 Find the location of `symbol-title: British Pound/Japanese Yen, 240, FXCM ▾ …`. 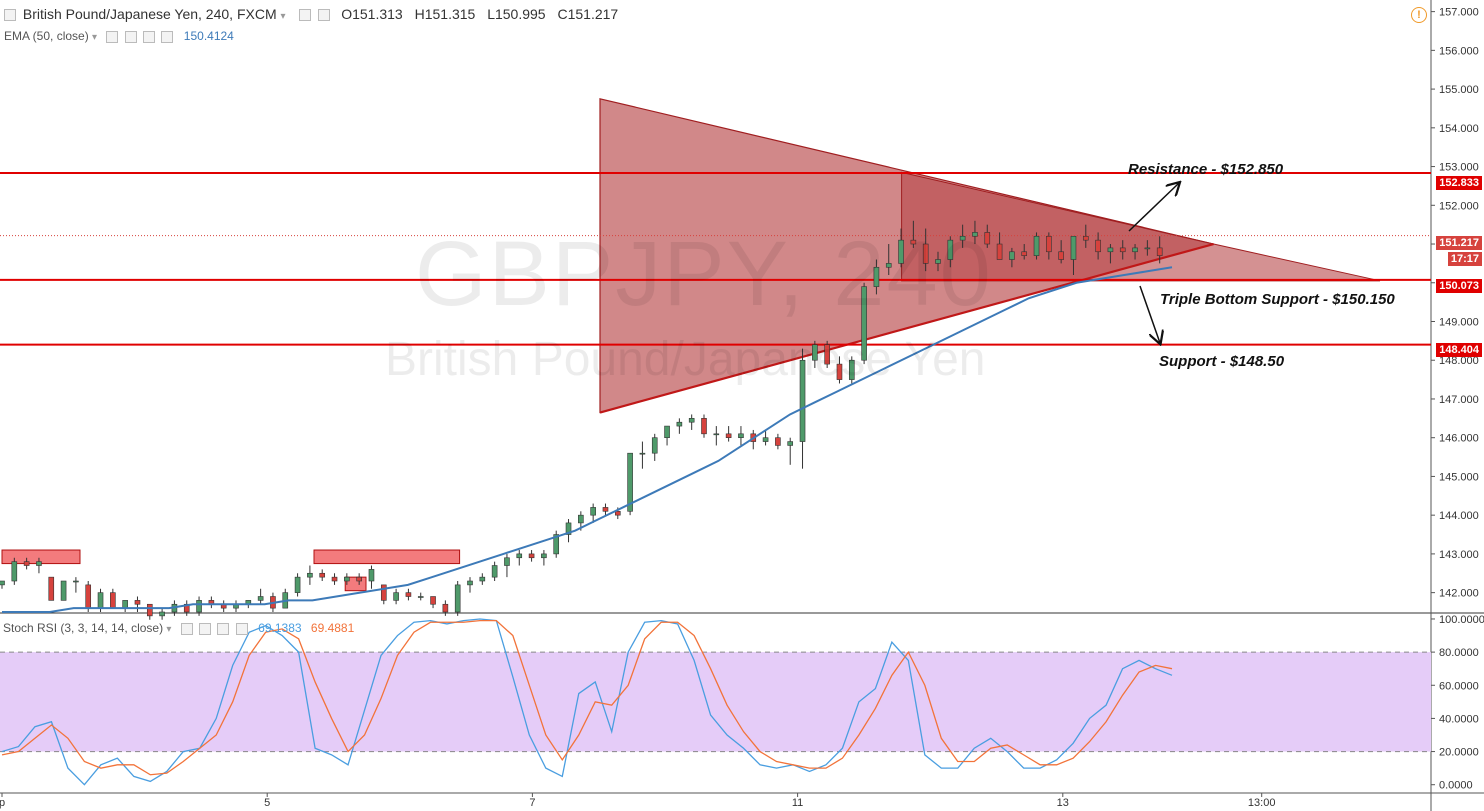

symbol-title: British Pound/Japanese Yen, 240, FXCM ▾ … is located at coordinates (311, 14).